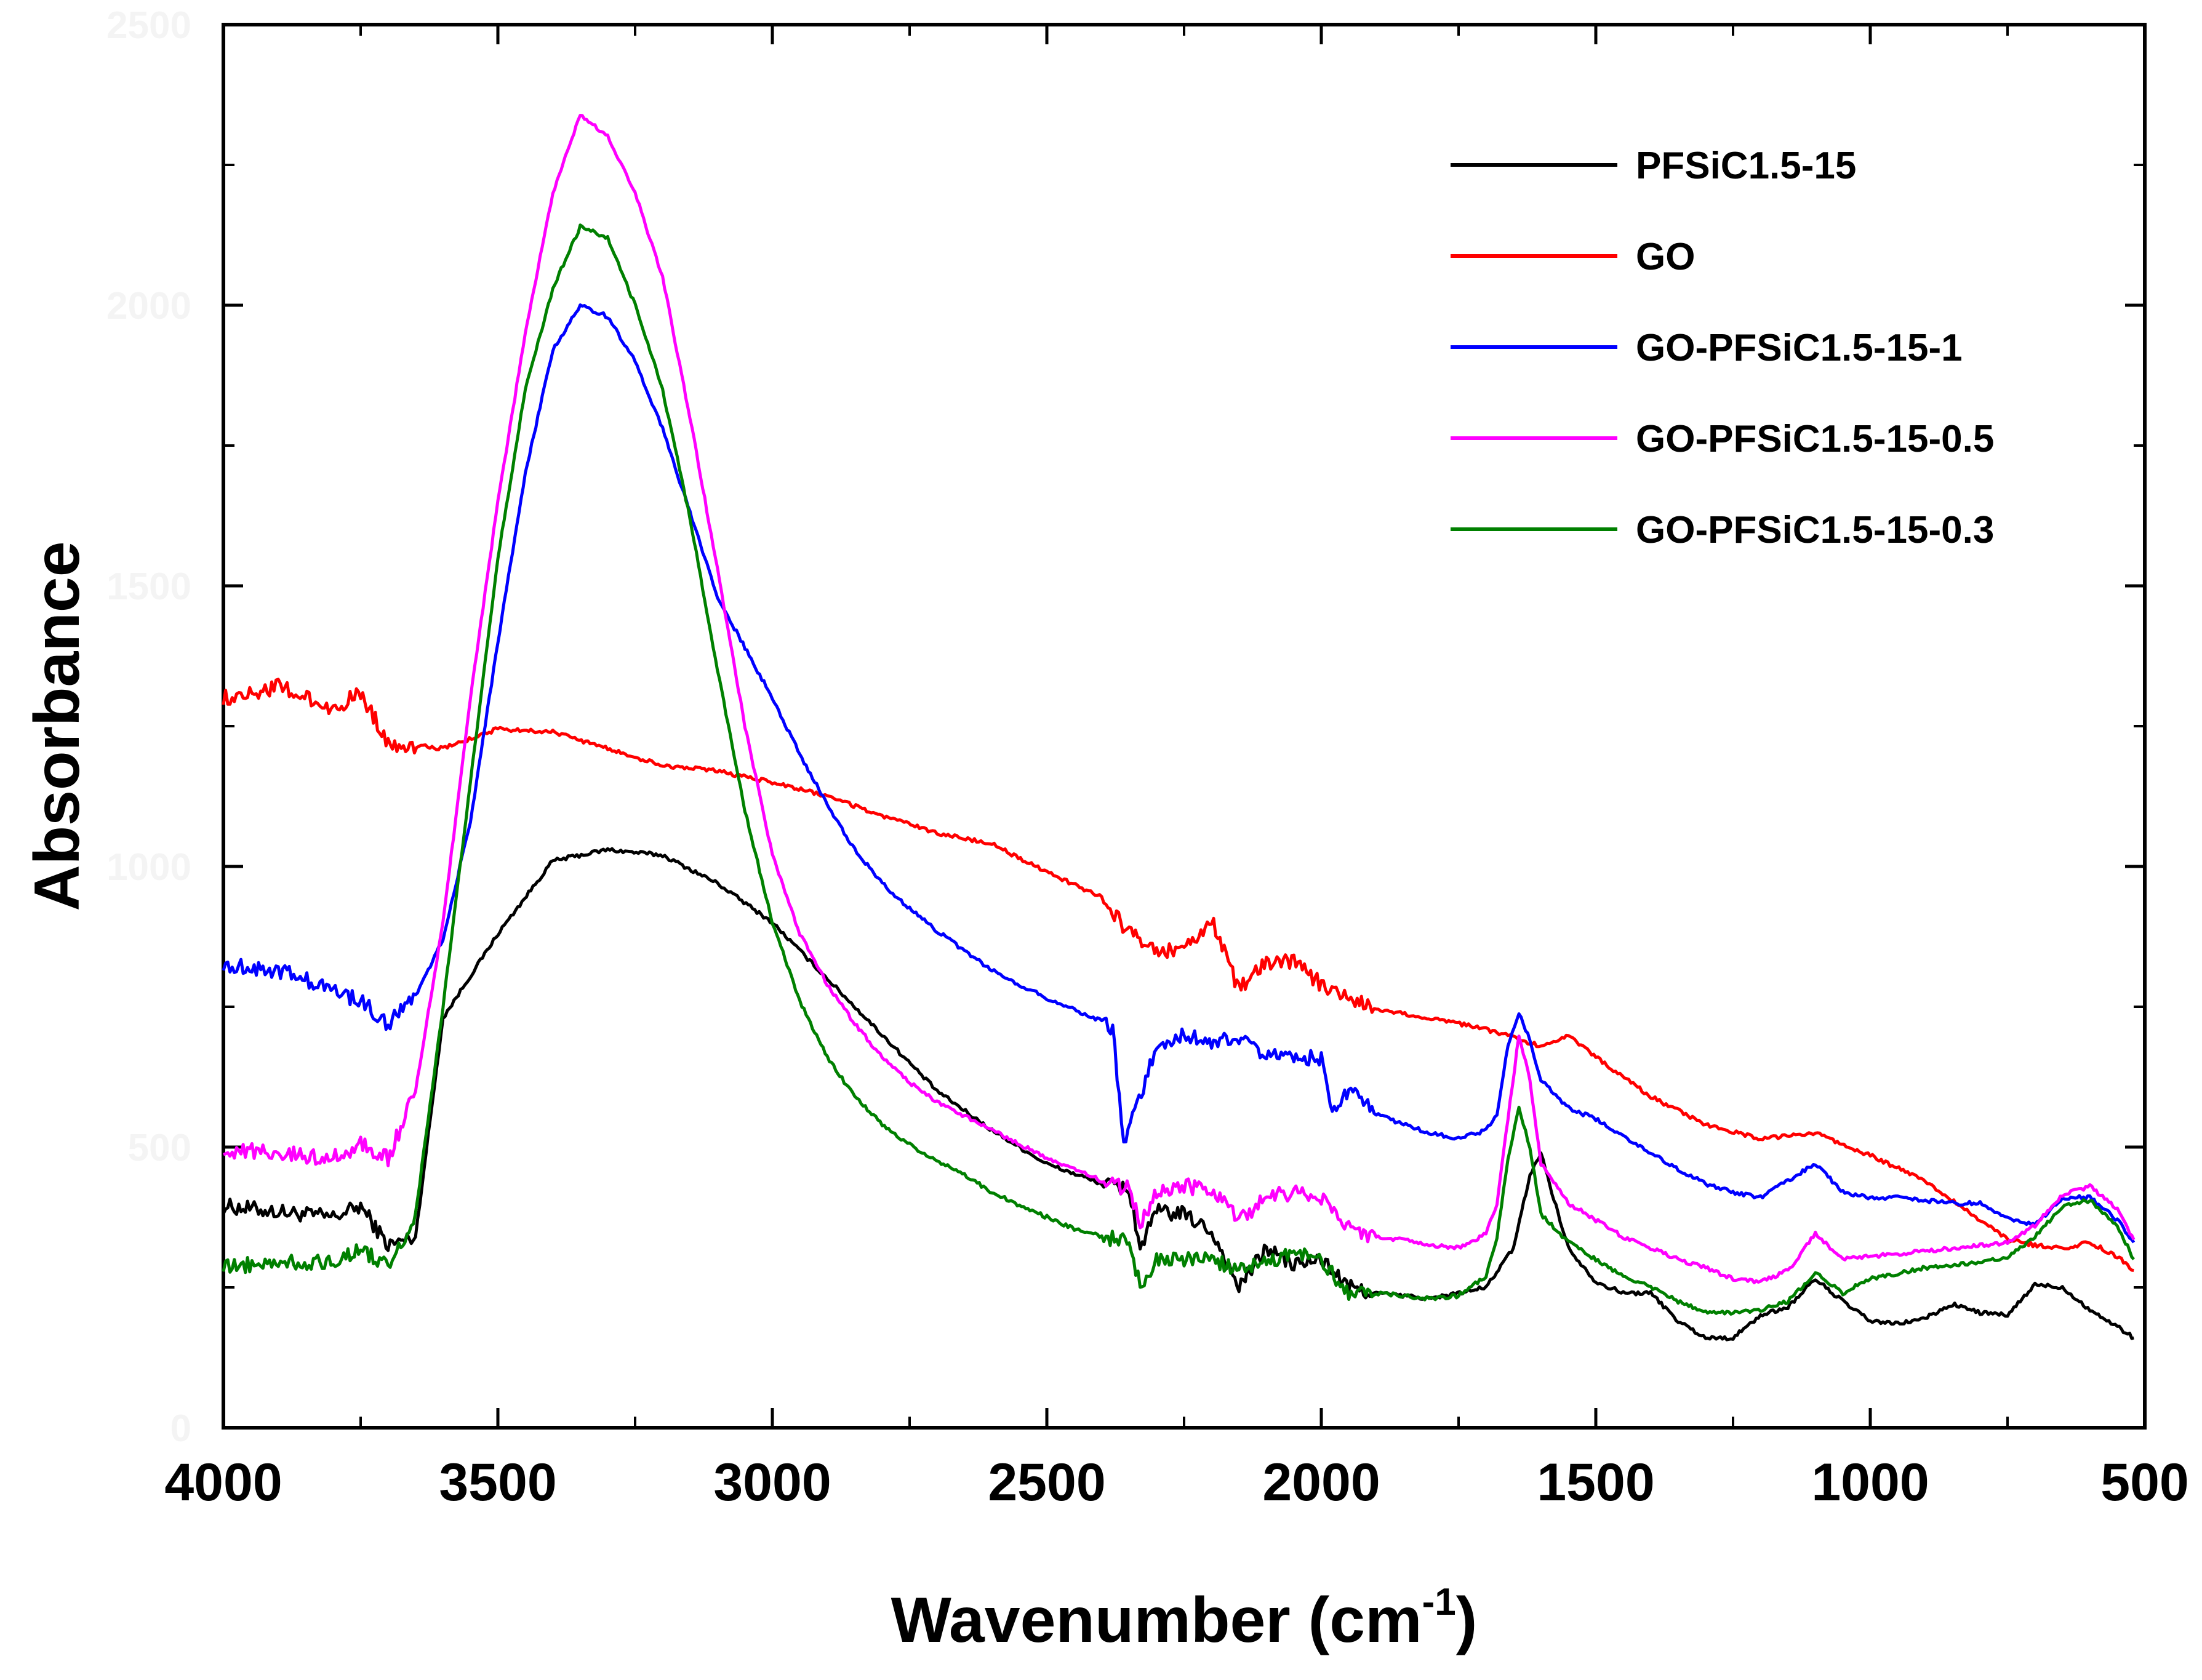 This screenshot has width=2202, height=1680. What do you see at coordinates (2144, 1482) in the screenshot?
I see `x-tick-label: 500` at bounding box center [2144, 1482].